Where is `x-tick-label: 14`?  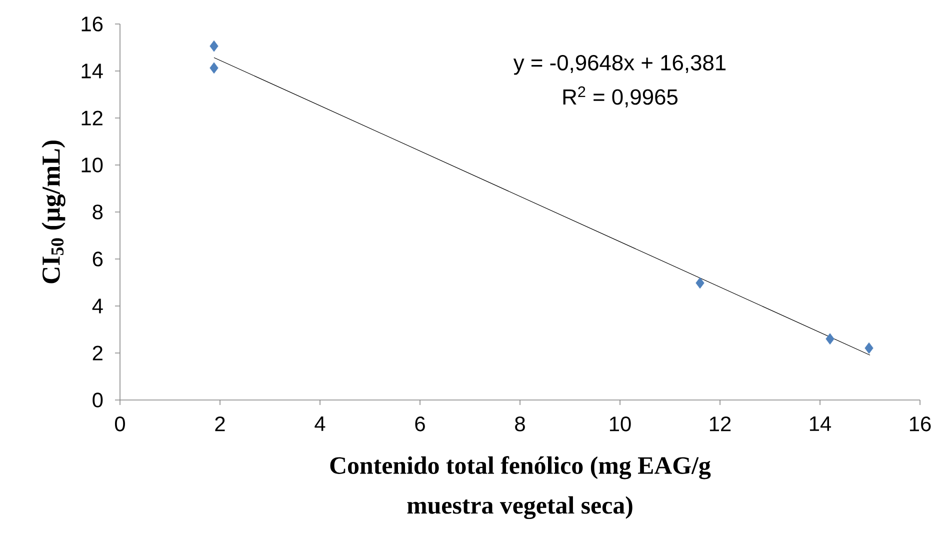 x-tick-label: 14 is located at coordinates (821, 423).